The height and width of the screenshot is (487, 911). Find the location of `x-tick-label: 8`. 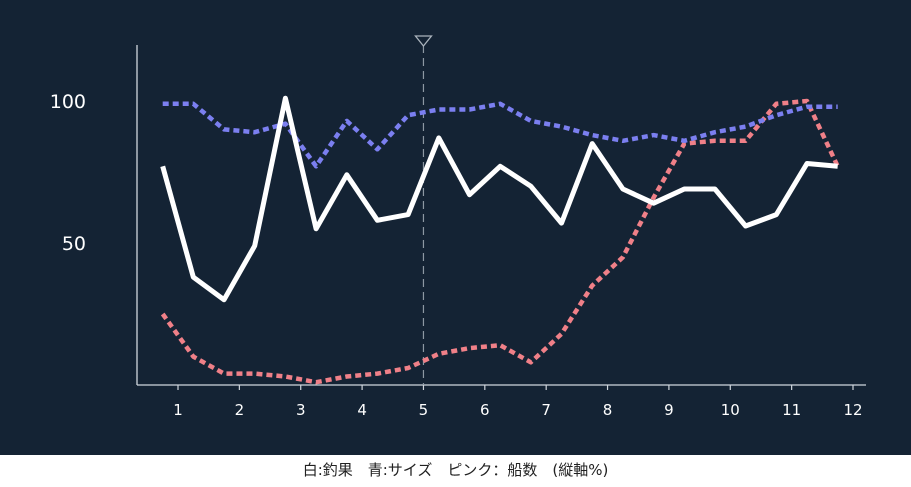

x-tick-label: 8 is located at coordinates (608, 410).